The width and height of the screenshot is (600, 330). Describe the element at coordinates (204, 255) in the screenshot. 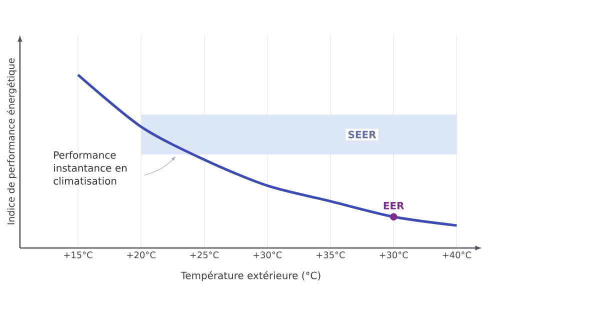

I see `x-tick-label: +25°C` at that location.